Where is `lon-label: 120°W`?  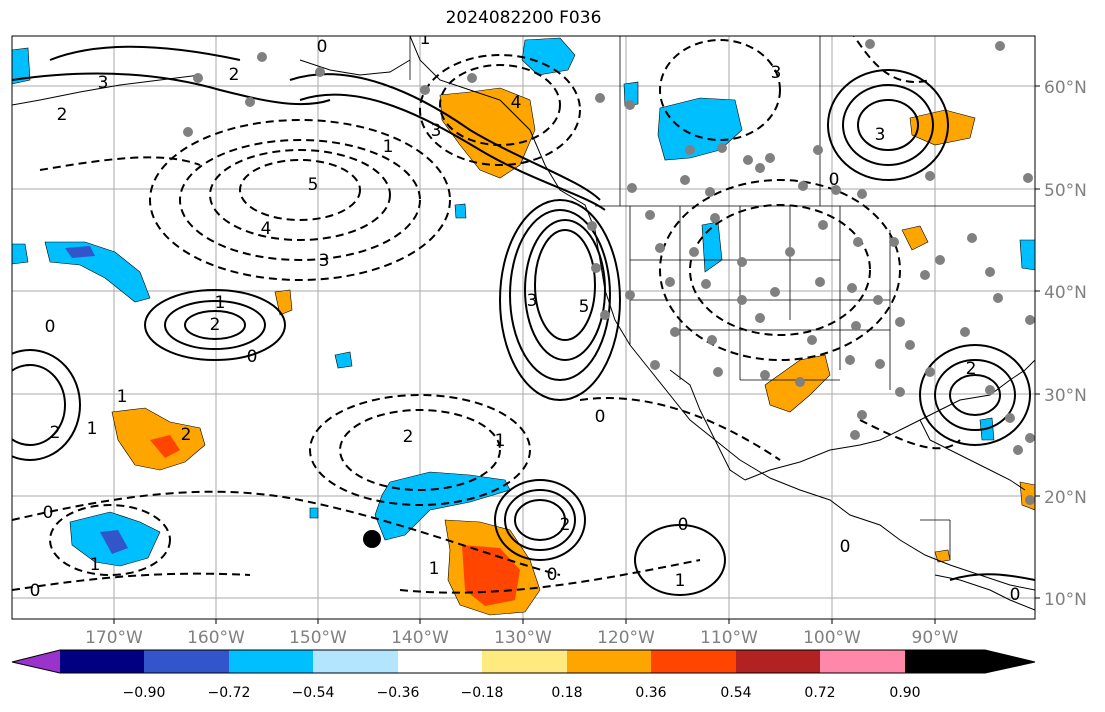
lon-label: 120°W is located at coordinates (626, 638).